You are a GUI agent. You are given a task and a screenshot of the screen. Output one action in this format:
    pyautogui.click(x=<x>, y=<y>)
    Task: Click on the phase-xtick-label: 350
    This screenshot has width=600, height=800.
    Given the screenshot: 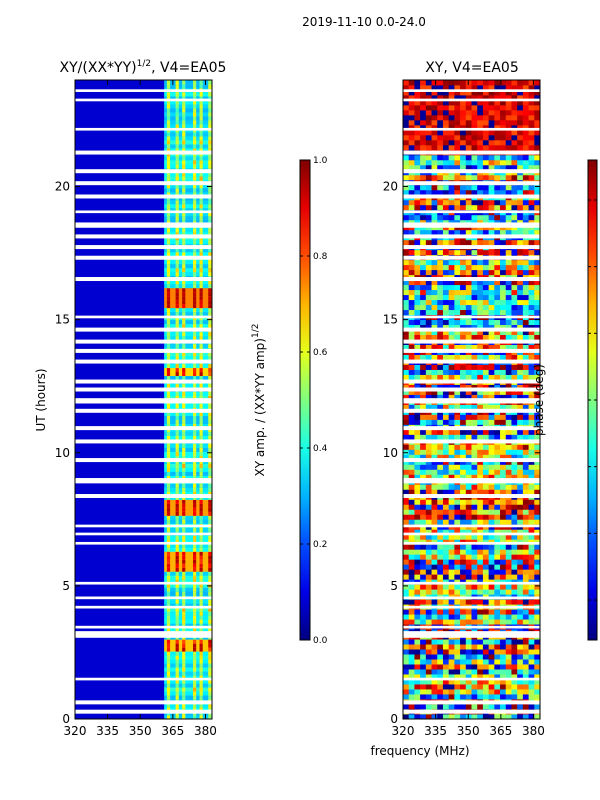 What is the action you would take?
    pyautogui.click(x=468, y=731)
    